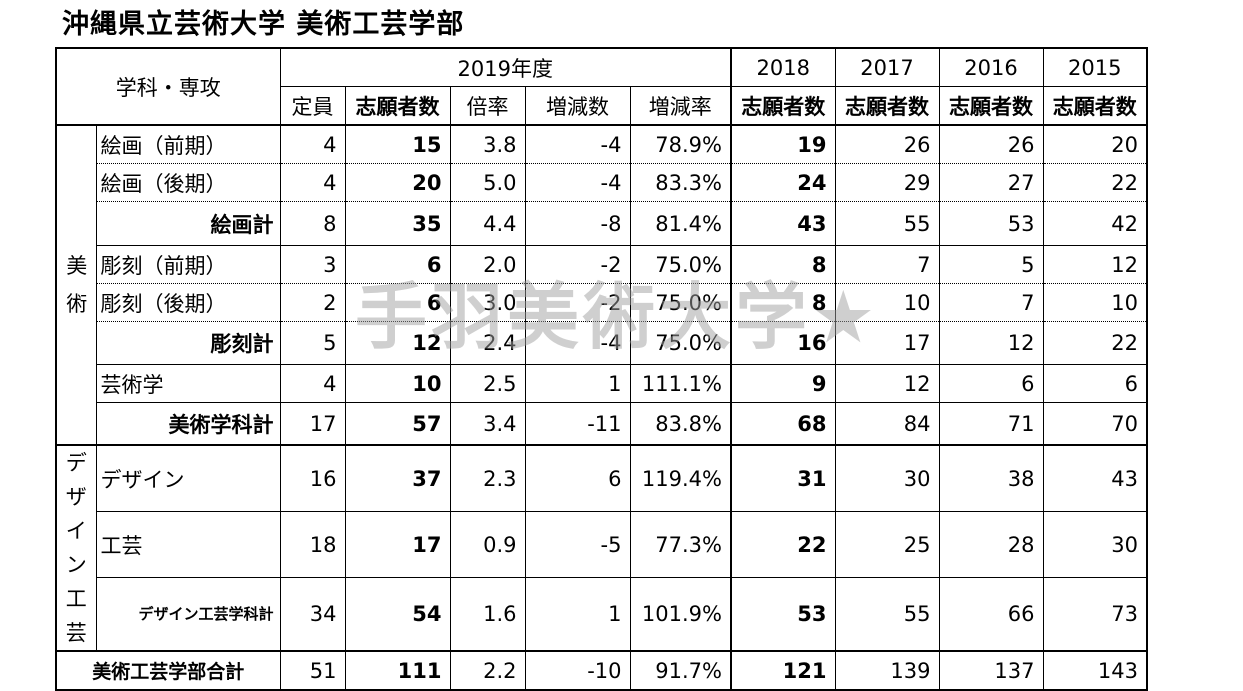  I want to click on ratio-cell: 3.8, so click(487, 144).